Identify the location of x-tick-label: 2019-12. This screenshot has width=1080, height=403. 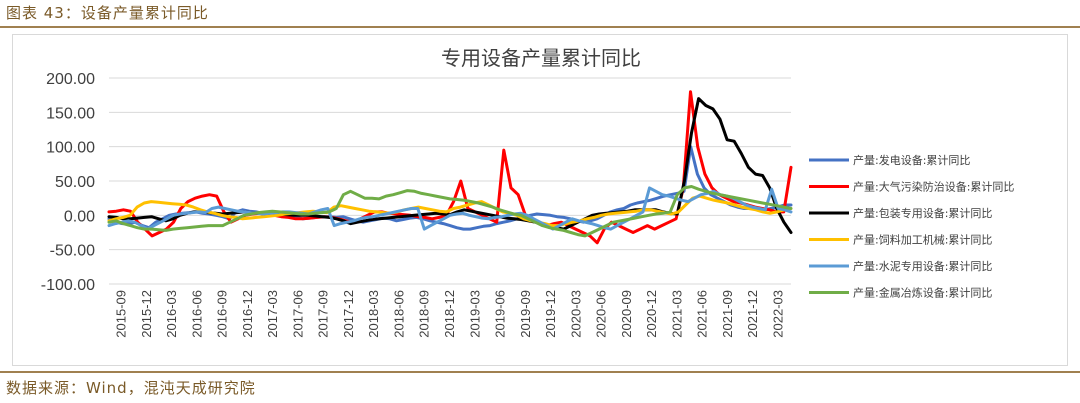
(550, 314).